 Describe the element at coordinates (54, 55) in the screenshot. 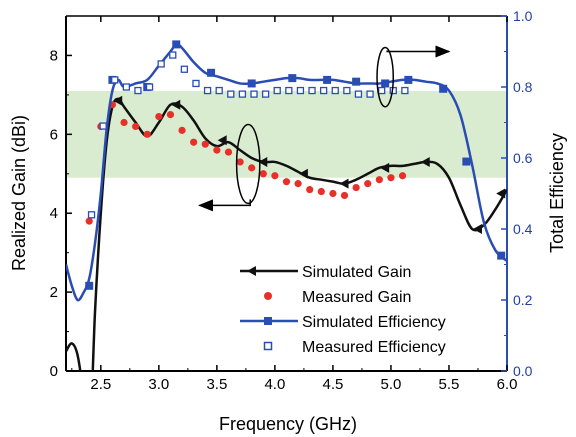

I see `y-tick-label-left: 8` at that location.